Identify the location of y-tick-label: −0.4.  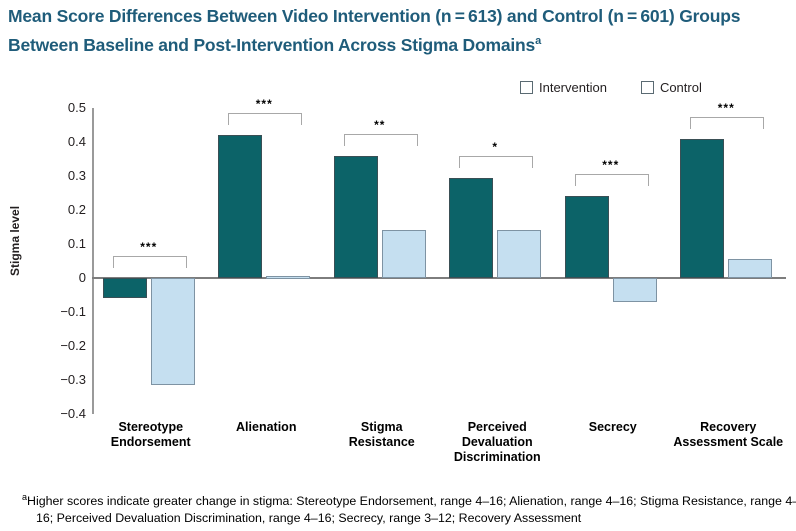
(73, 413).